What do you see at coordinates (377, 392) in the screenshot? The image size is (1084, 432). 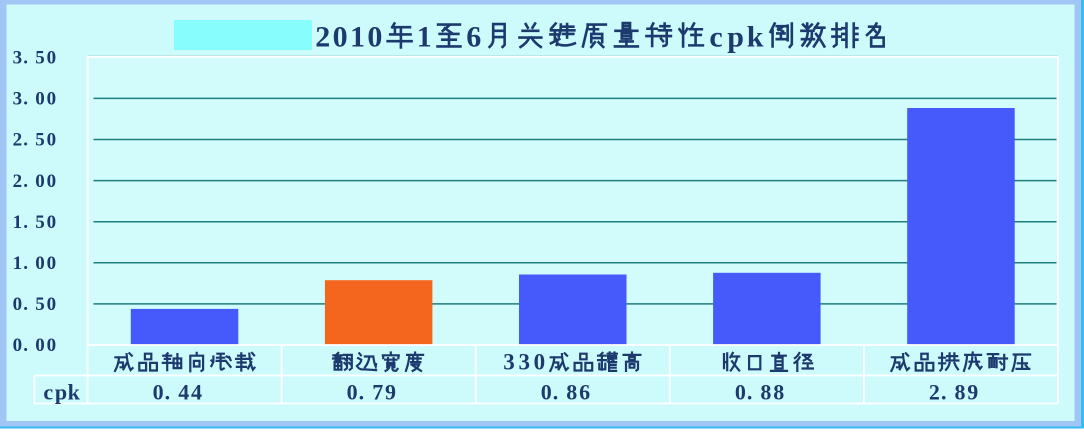 I see `svg-text: 7` at bounding box center [377, 392].